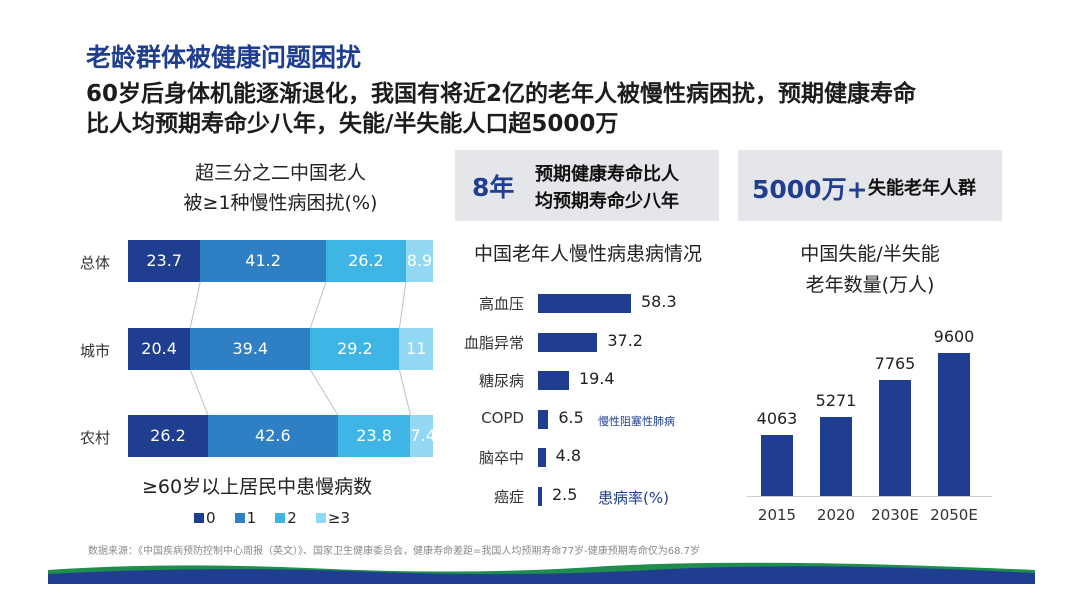 This screenshot has height=611, width=1080. What do you see at coordinates (205, 518) in the screenshot?
I see `legend-item: 0` at bounding box center [205, 518].